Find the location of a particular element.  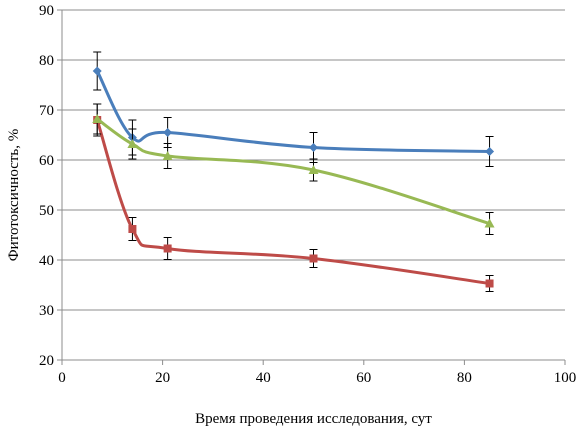

y-tick-label: 20 is located at coordinates (46, 361).